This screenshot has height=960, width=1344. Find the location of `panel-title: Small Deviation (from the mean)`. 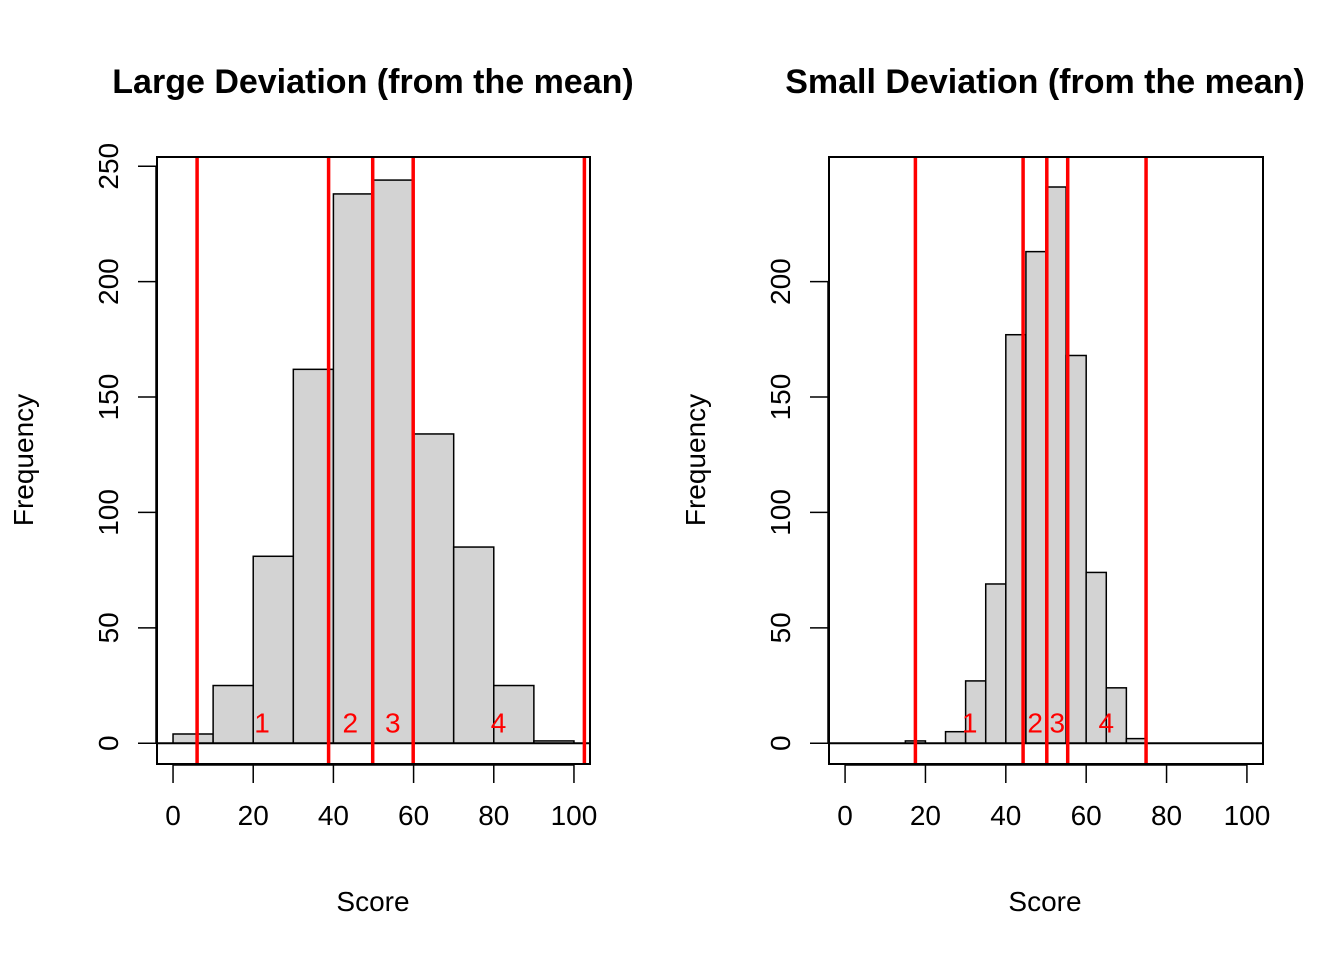

panel-title: Small Deviation (from the mean) is located at coordinates (1045, 82).